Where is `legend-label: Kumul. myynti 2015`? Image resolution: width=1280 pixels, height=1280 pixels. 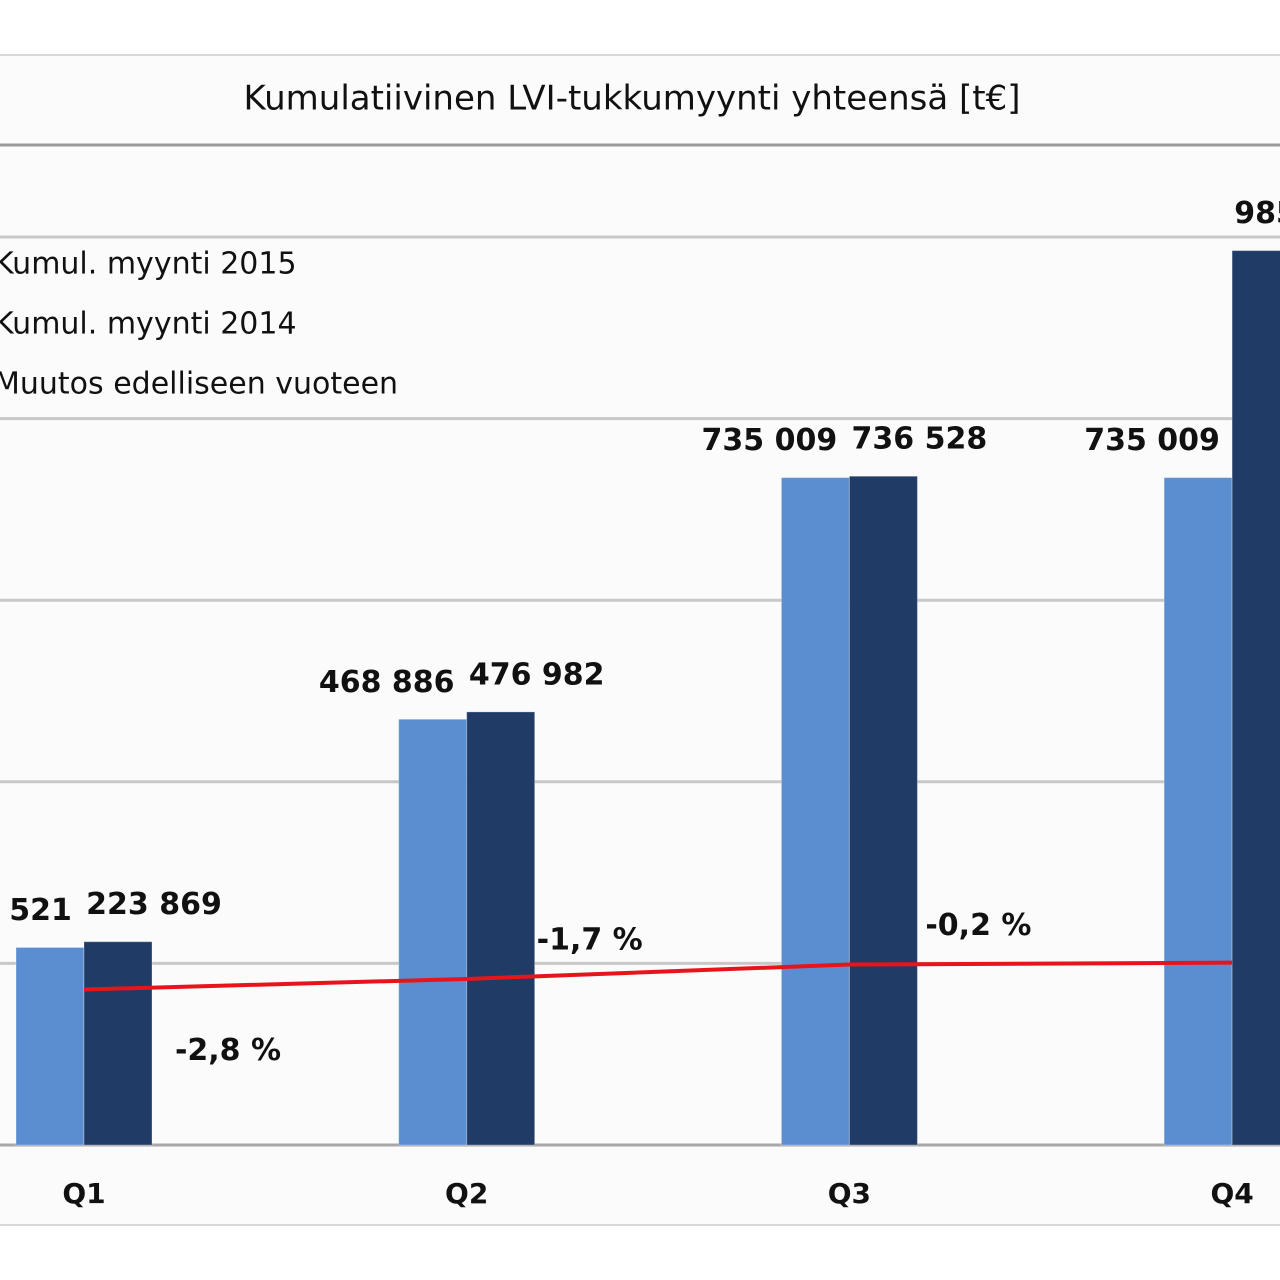 legend-label: Kumul. myynti 2015 is located at coordinates (148, 264).